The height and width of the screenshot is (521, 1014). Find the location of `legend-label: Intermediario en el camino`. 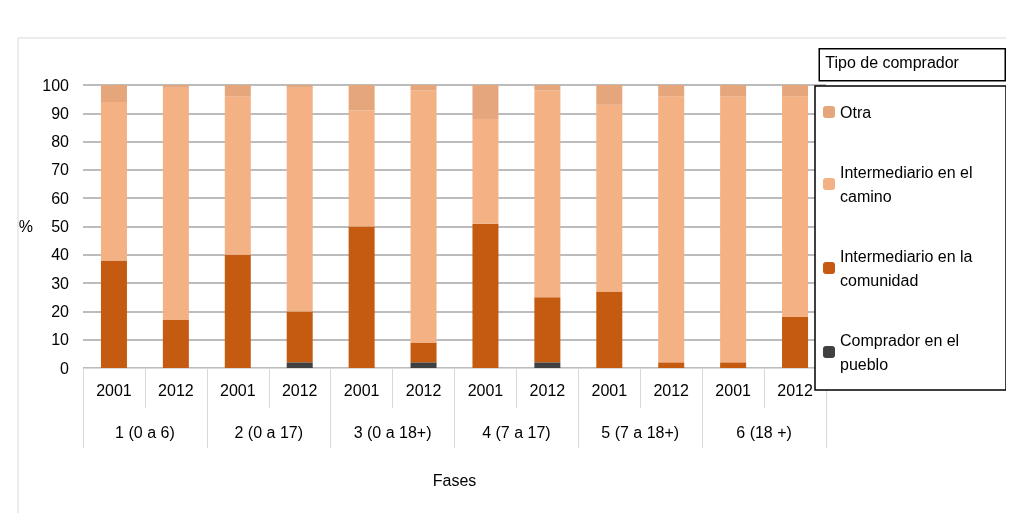

legend-label: Intermediario en el camino is located at coordinates (908, 184).